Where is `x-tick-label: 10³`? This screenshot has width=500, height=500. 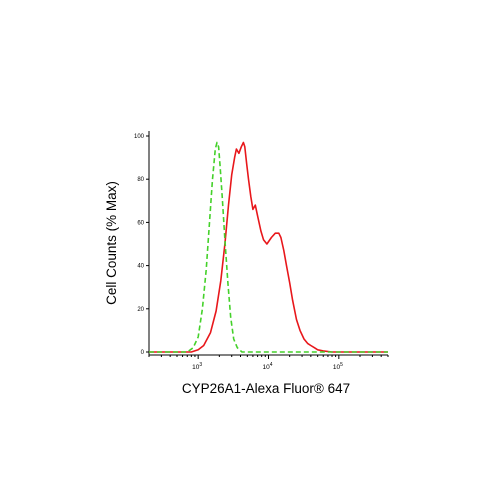 x-tick-label: 10³ is located at coordinates (197, 366).